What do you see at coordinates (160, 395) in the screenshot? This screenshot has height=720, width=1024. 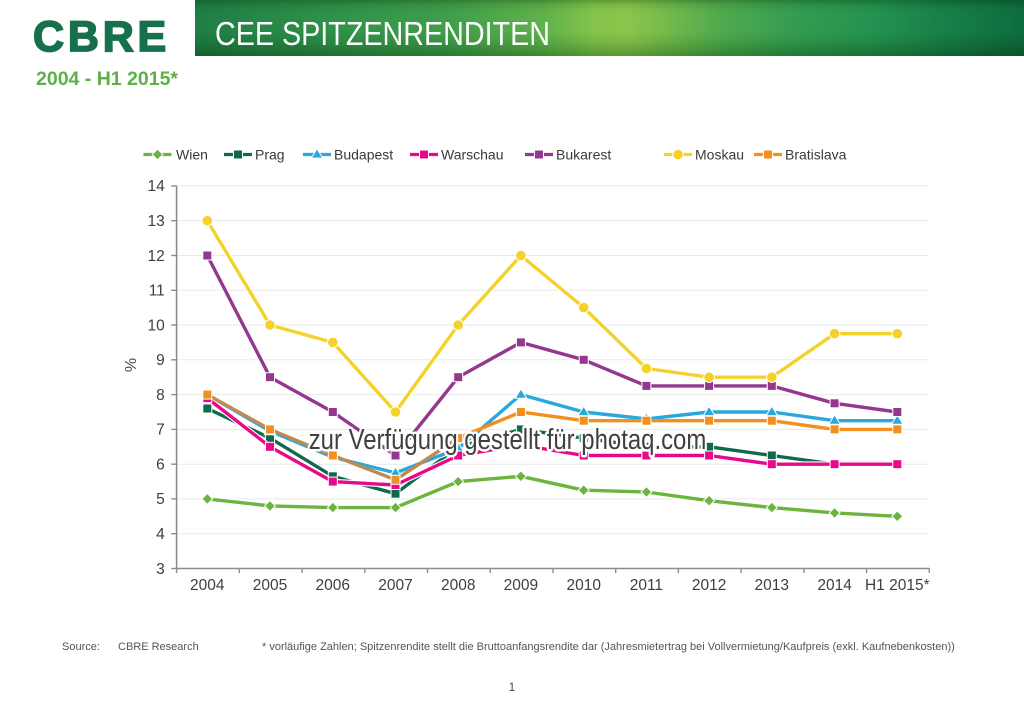 I see `svg-text: 8` at bounding box center [160, 395].